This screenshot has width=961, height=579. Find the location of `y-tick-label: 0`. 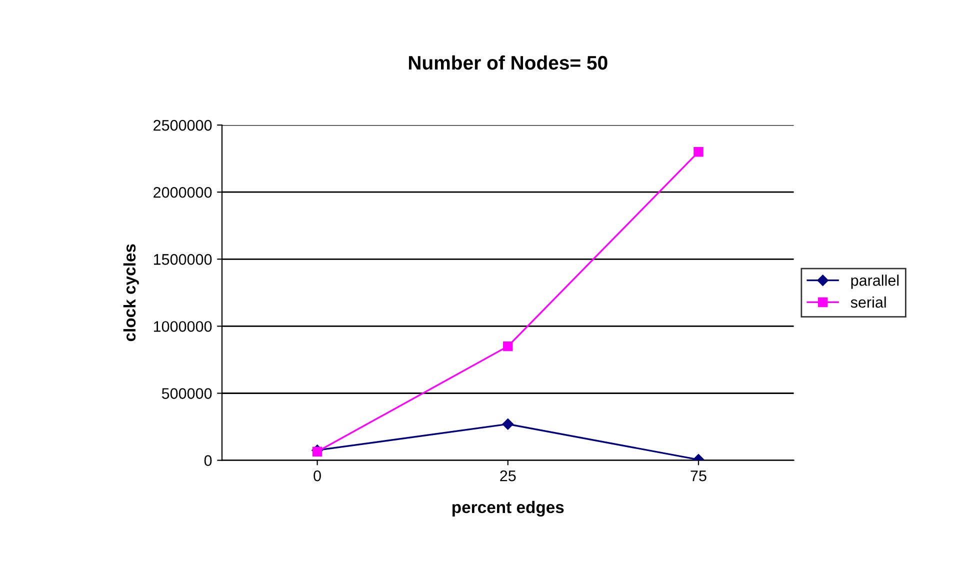

y-tick-label: 0 is located at coordinates (208, 460).